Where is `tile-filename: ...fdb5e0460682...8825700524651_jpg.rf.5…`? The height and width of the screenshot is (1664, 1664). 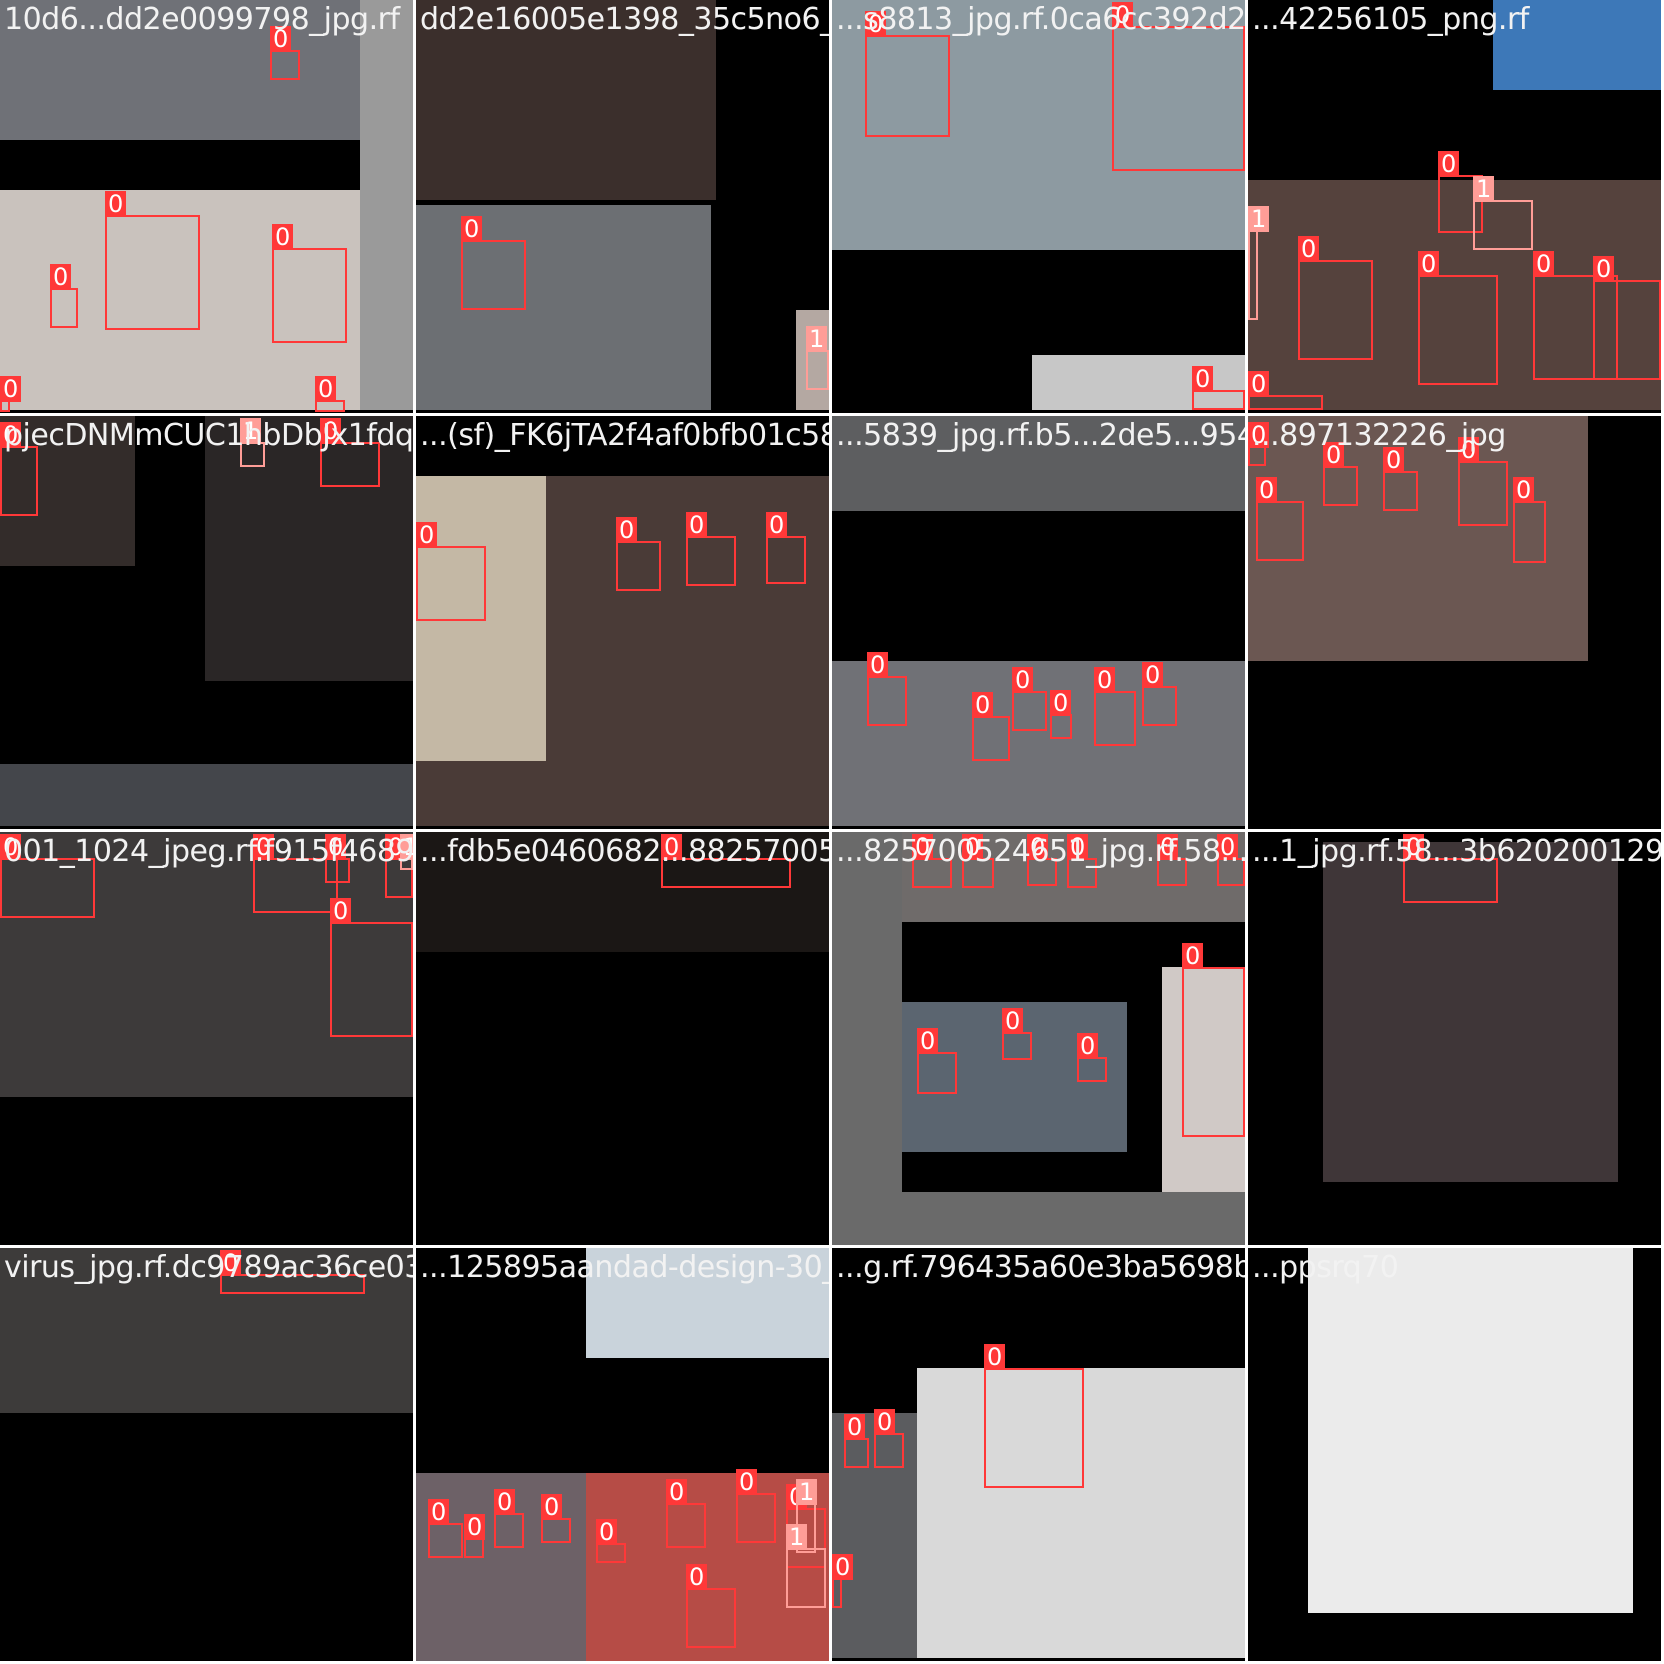
tile-filename: ...fdb5e0460682...8825700524651_jpg.rf.5… is located at coordinates (624, 851).